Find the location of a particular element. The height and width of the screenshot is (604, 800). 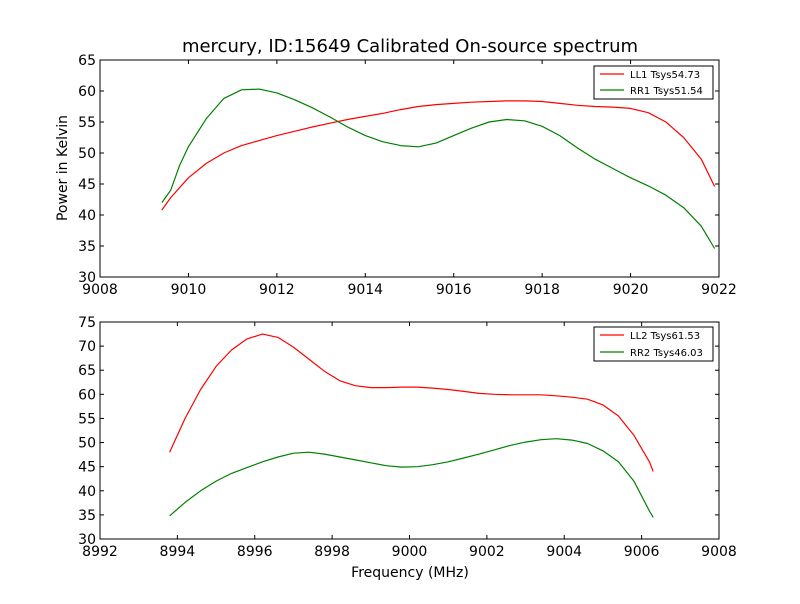

bottom-x-axis-label: Frequency (MHz) is located at coordinates (410, 573).